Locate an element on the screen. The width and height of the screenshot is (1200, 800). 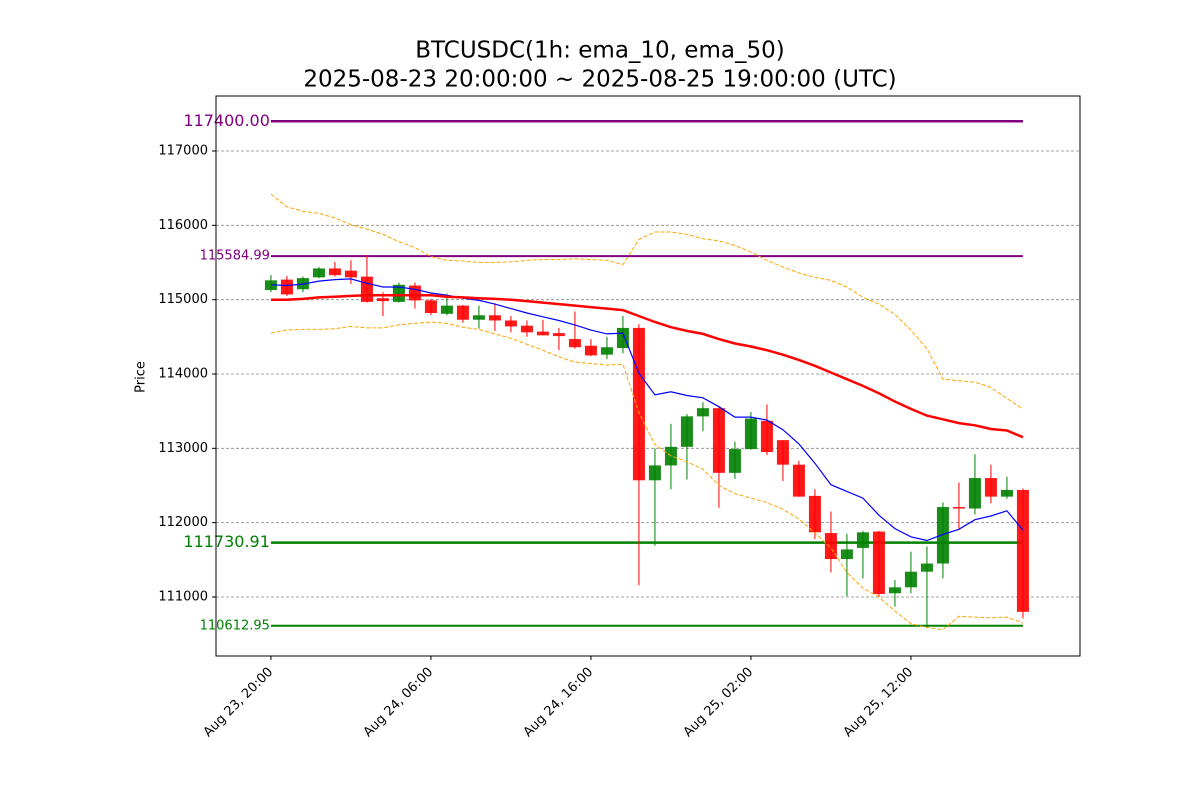
y-tick-label: 111000 is located at coordinates (183, 596).